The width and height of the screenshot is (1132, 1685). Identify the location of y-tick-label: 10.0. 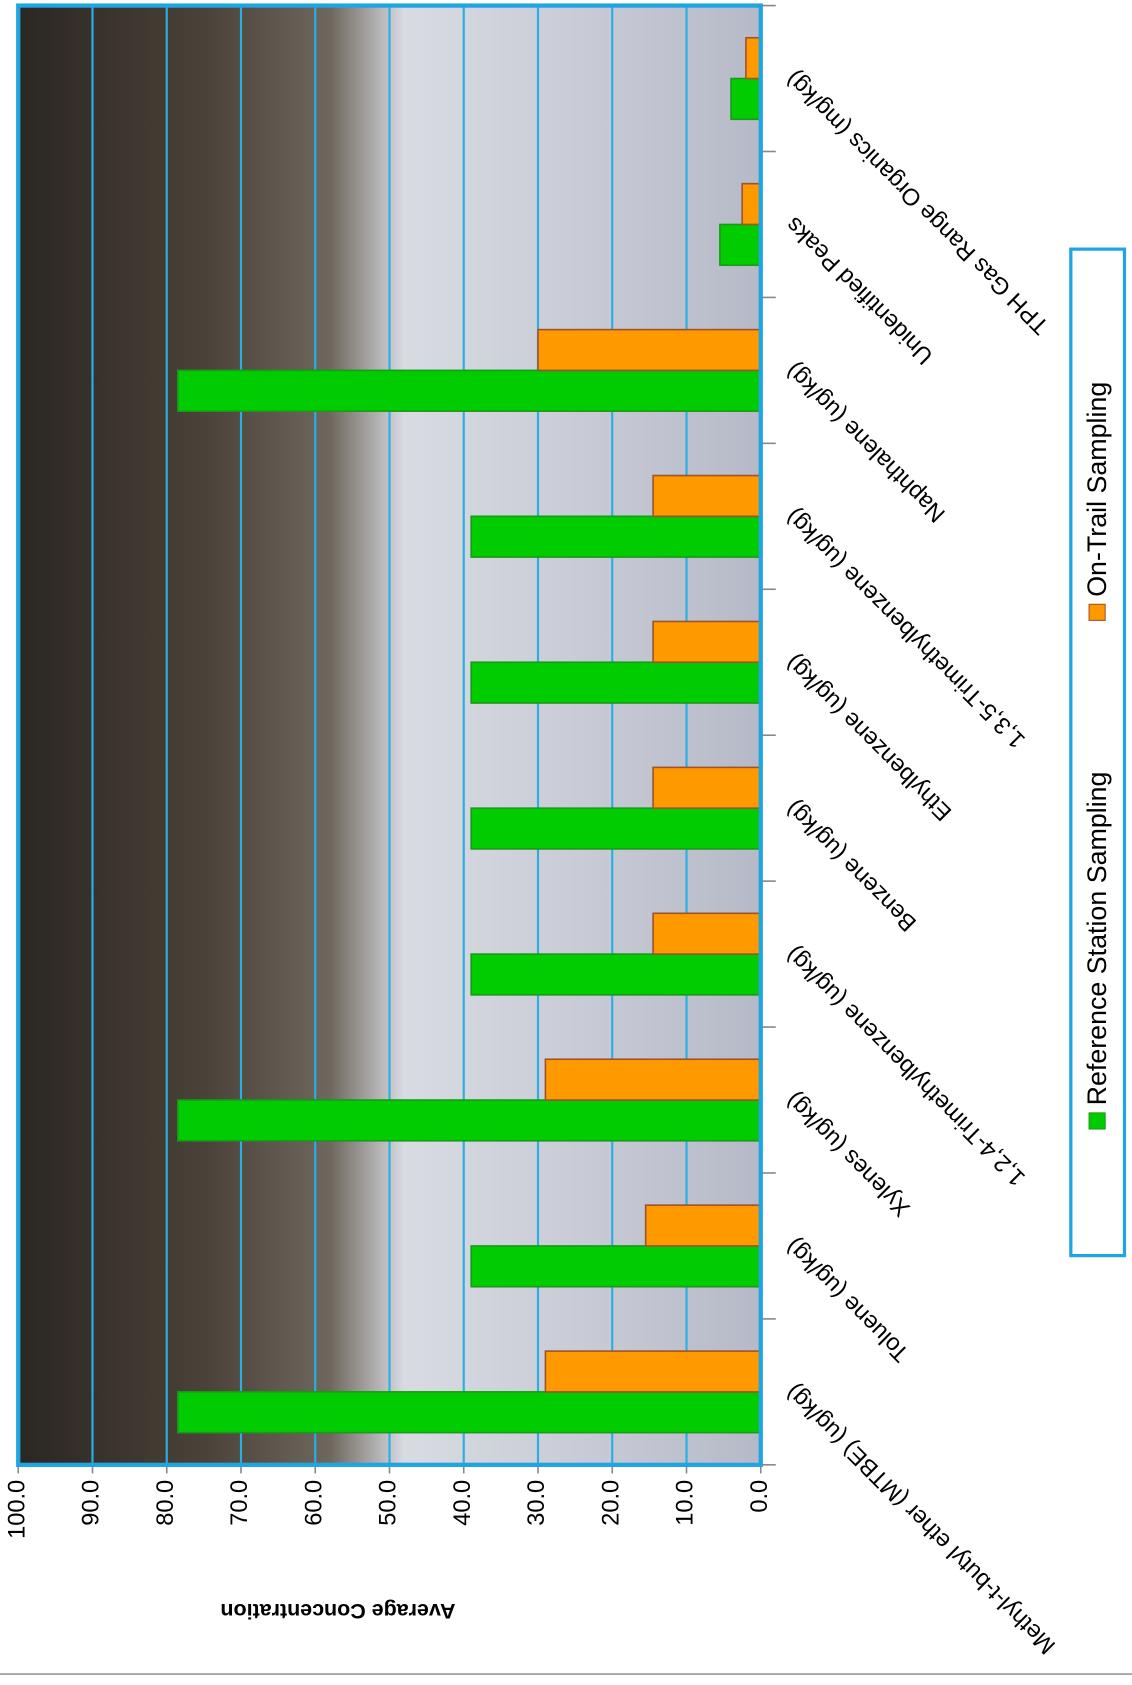
(686, 1503).